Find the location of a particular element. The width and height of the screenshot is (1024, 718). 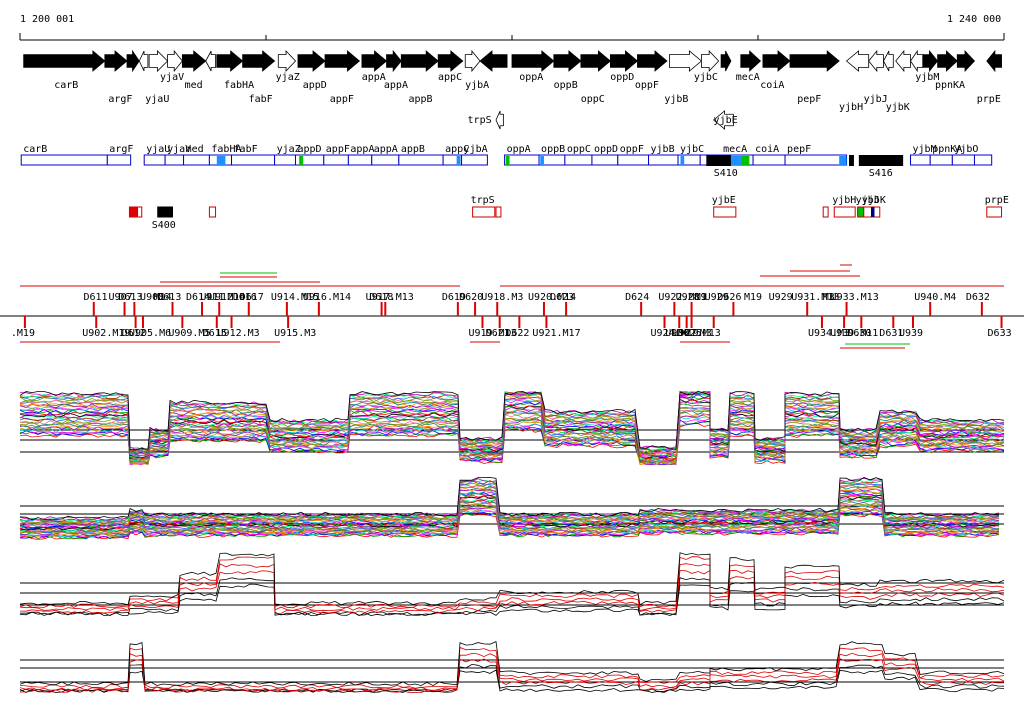

probe-label: U924.M19 is located at coordinates (675, 333).